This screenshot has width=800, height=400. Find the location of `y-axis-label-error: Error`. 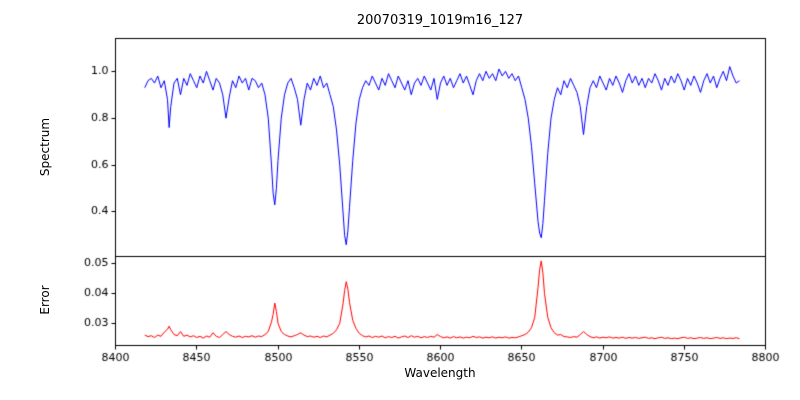

y-axis-label-error: Error is located at coordinates (45, 300).